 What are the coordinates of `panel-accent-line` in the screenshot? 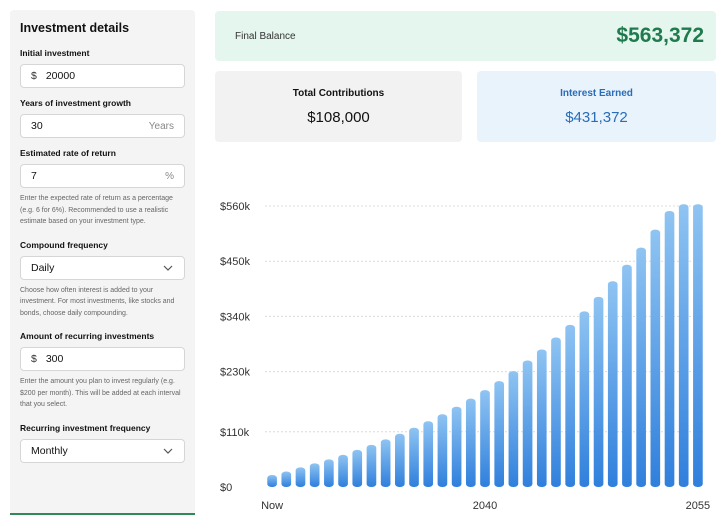 It's located at (102, 514).